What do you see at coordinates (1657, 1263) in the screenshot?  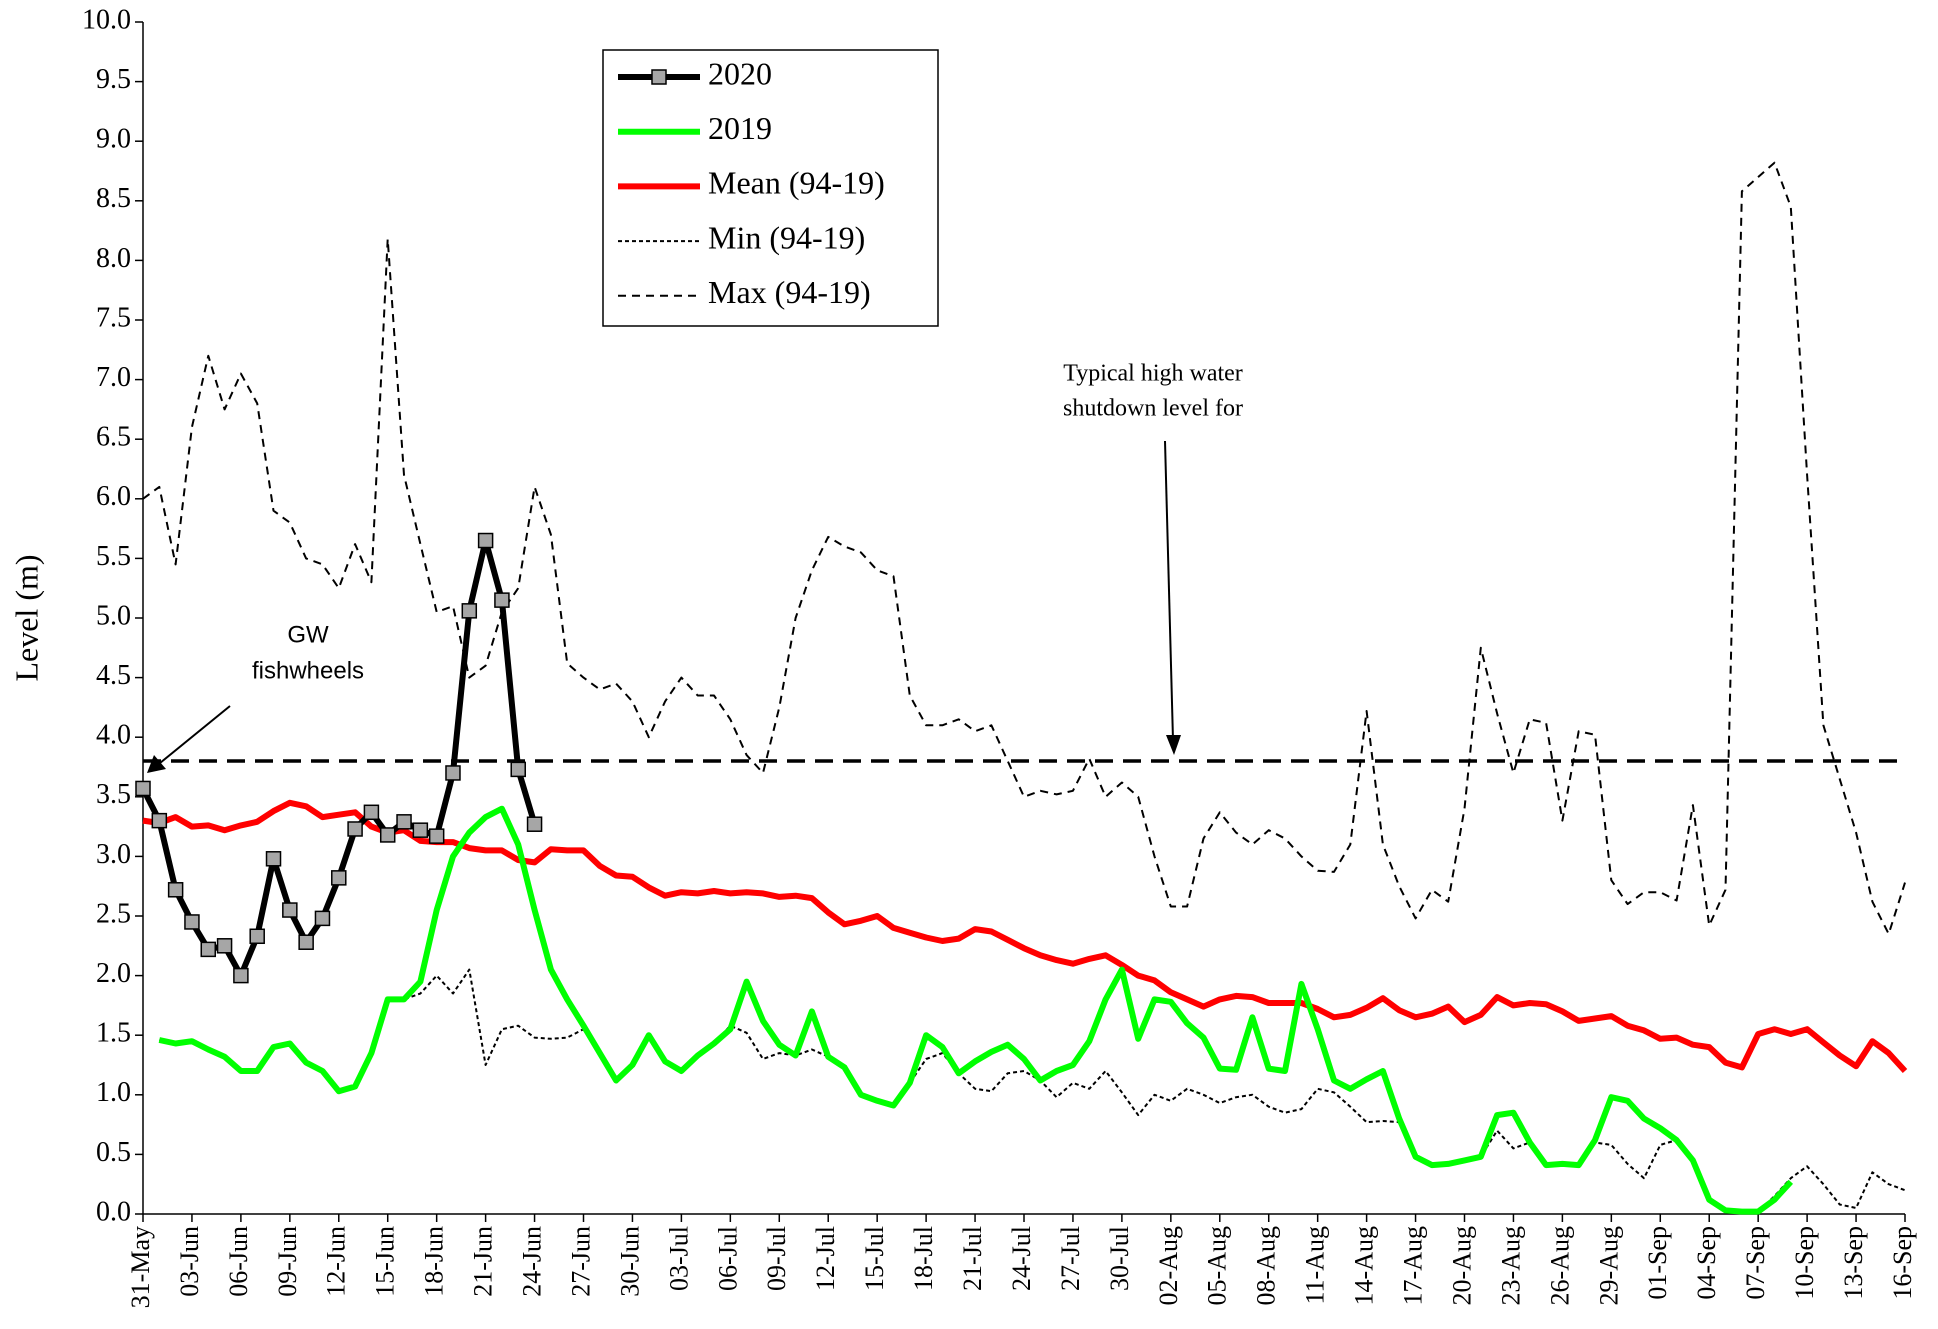 I see `x-tick-label: 01-Sep` at bounding box center [1657, 1263].